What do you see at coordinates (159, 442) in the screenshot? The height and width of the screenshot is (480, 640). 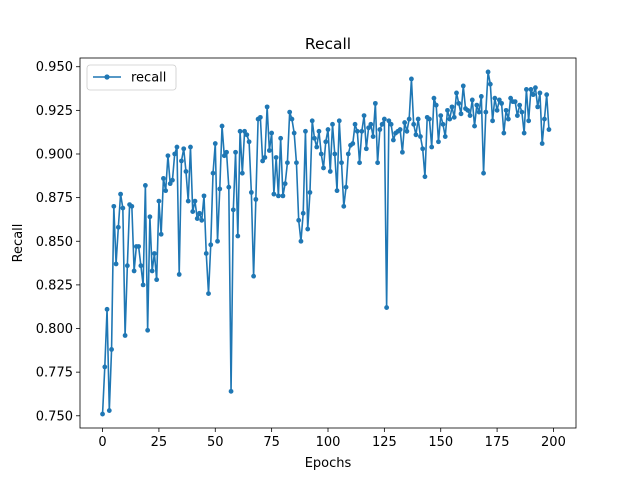 I see `x-tick-label: 25` at bounding box center [159, 442].